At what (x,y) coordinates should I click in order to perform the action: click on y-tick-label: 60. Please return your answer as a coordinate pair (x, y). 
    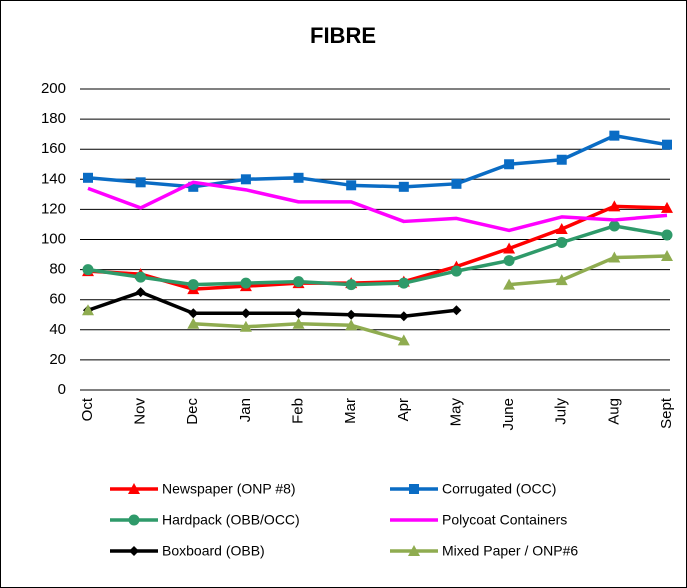
    Looking at the image, I should click on (57, 299).